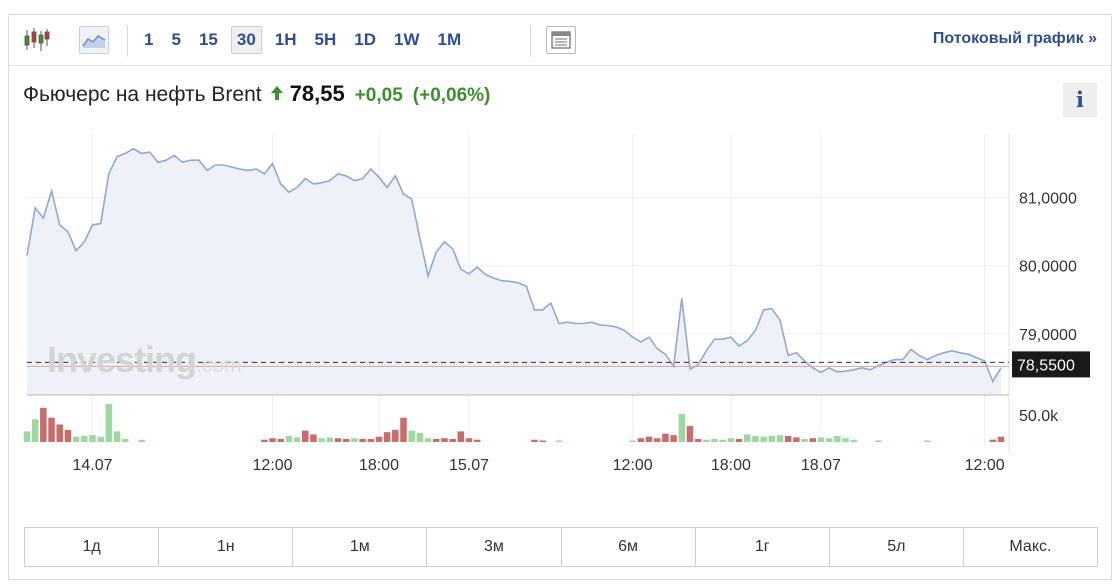  I want to click on y-tick-label: 79,0000, so click(1048, 335).